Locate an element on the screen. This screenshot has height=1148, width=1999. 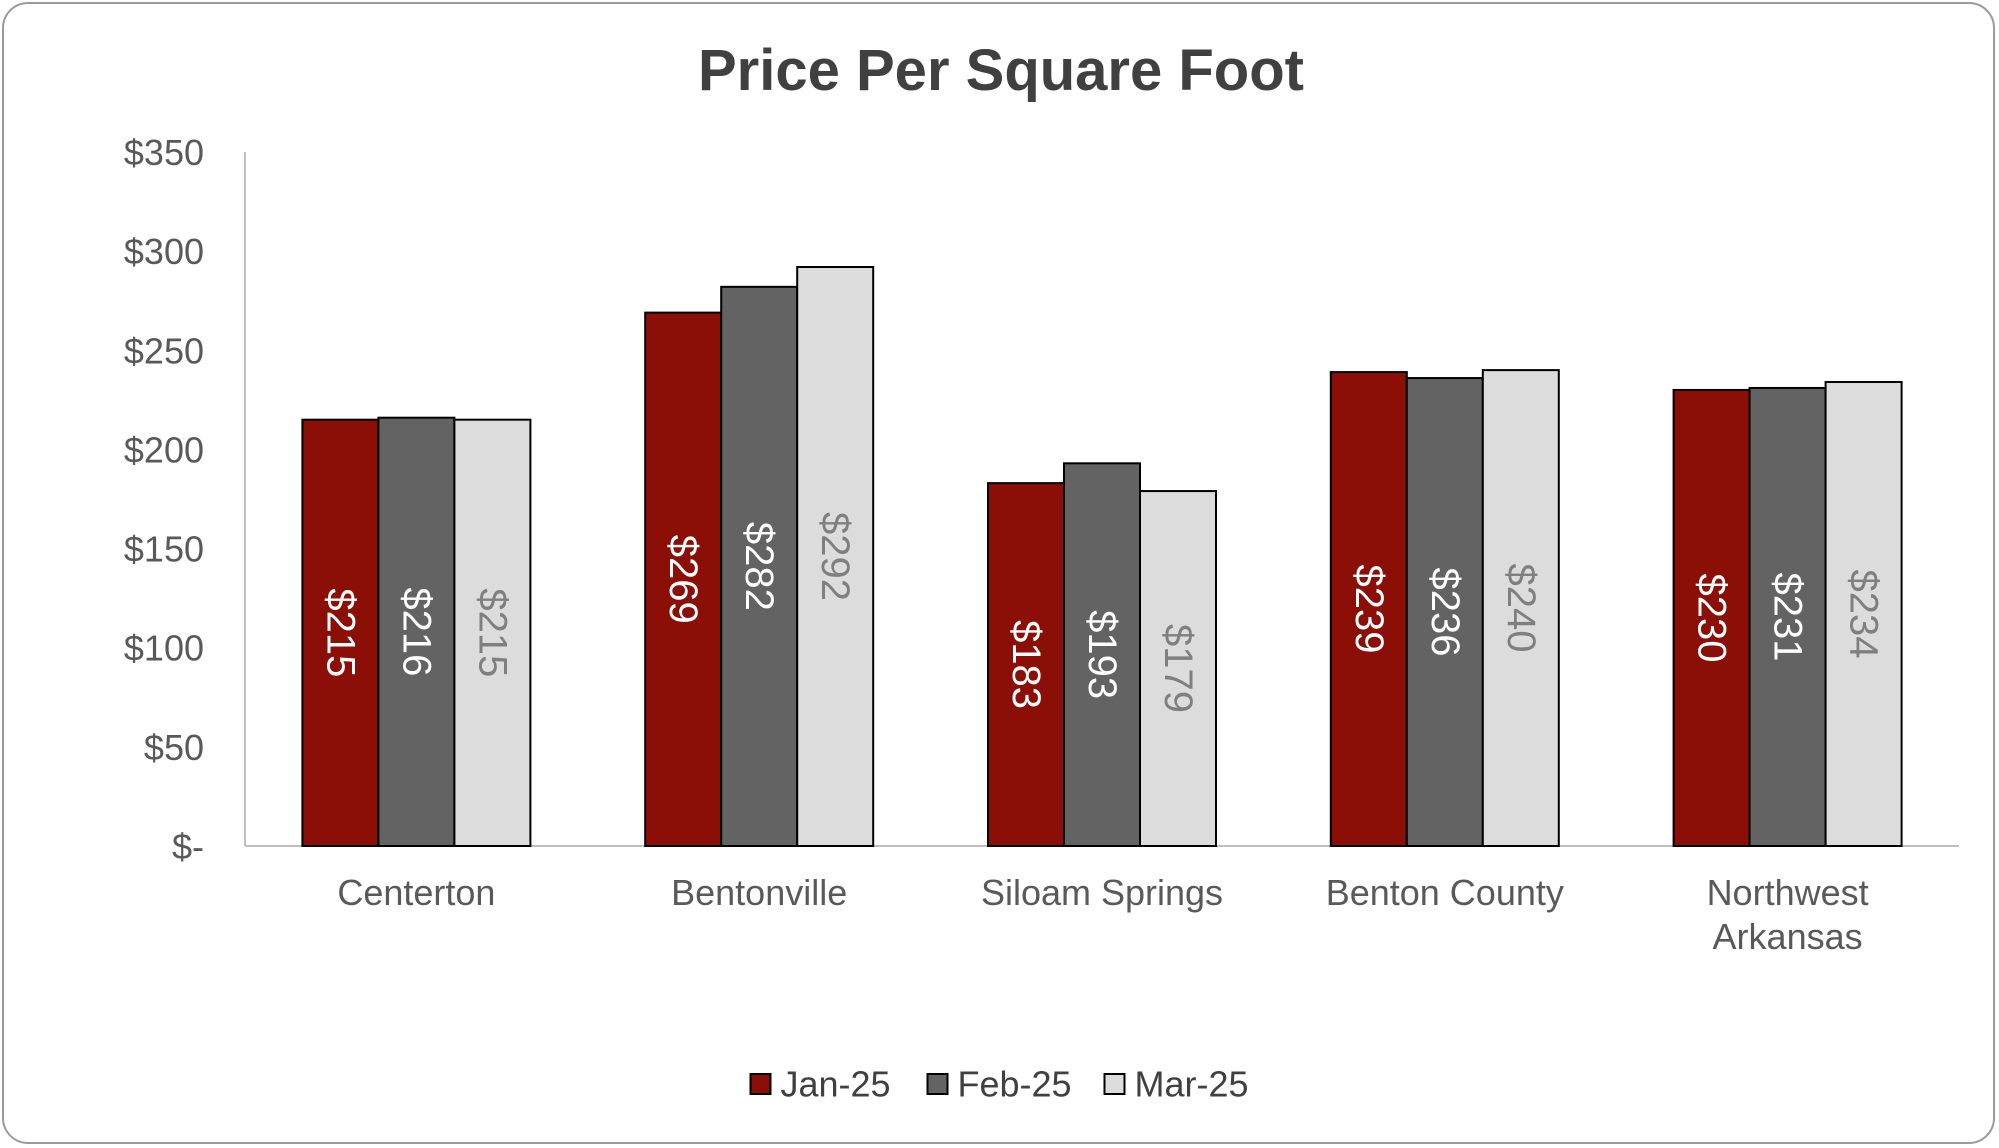
data-label: $179 is located at coordinates (1178, 668).